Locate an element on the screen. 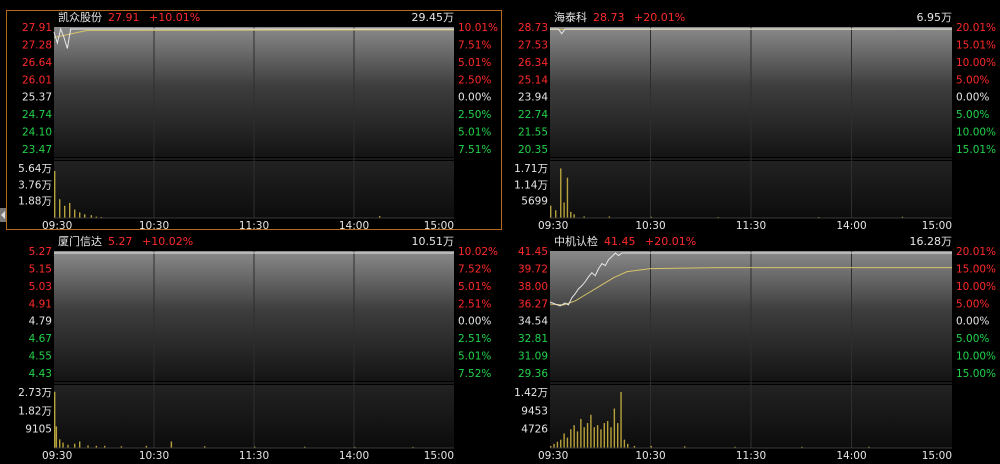  y-pct-label: 15.01% is located at coordinates (976, 150).